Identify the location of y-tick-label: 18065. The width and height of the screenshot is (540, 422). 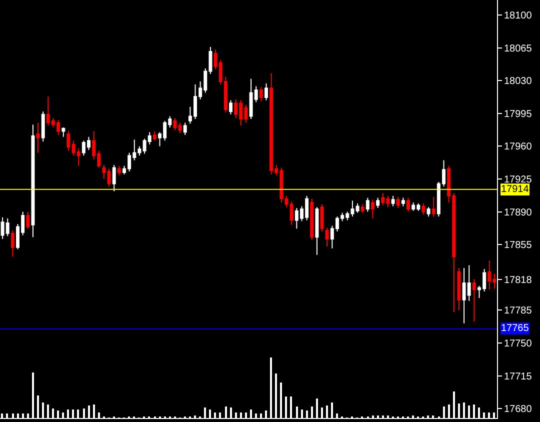
(518, 48).